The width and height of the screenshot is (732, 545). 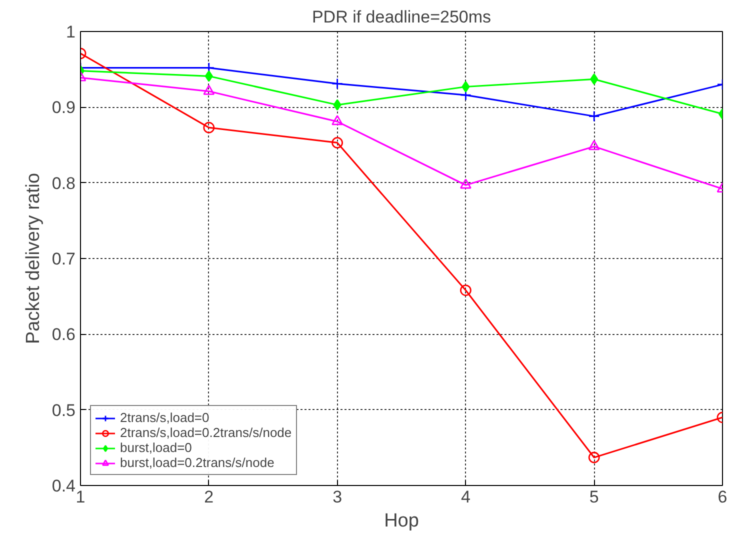 I want to click on legend-label: burst,load=0.2trans/s/node, so click(x=197, y=462).